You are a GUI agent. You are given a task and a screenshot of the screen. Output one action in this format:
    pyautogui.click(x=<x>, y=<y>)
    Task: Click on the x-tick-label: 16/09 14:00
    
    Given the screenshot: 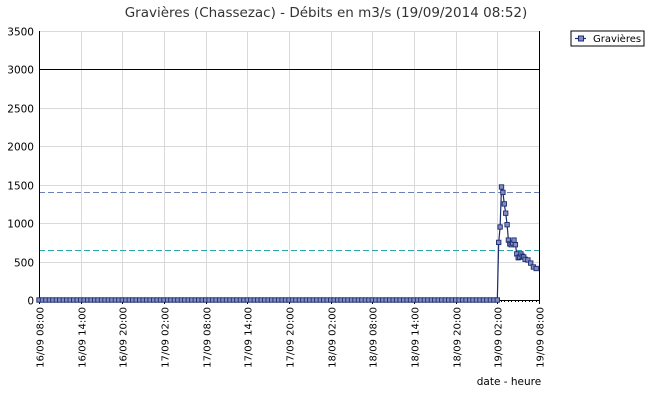 What is the action you would take?
    pyautogui.click(x=83, y=337)
    